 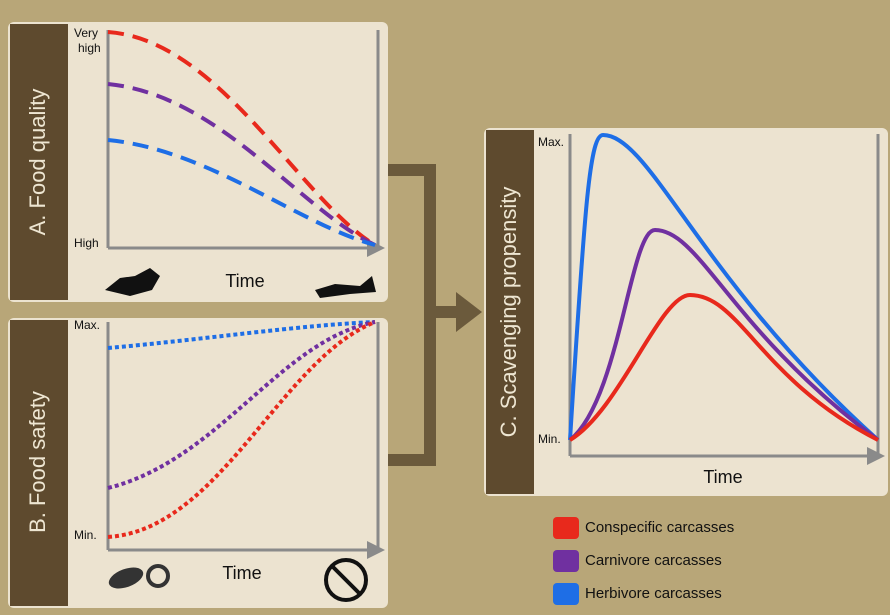 I want to click on legend-label: Conspecific carcasses, so click(x=659, y=527).